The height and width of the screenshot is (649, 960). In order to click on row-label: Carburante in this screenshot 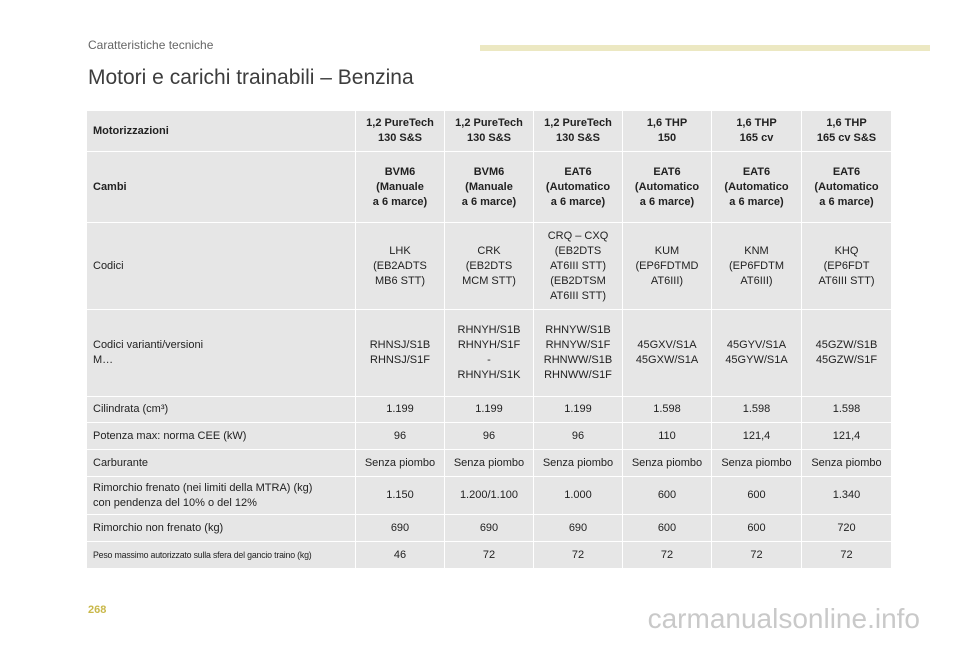, I will do `click(221, 463)`.